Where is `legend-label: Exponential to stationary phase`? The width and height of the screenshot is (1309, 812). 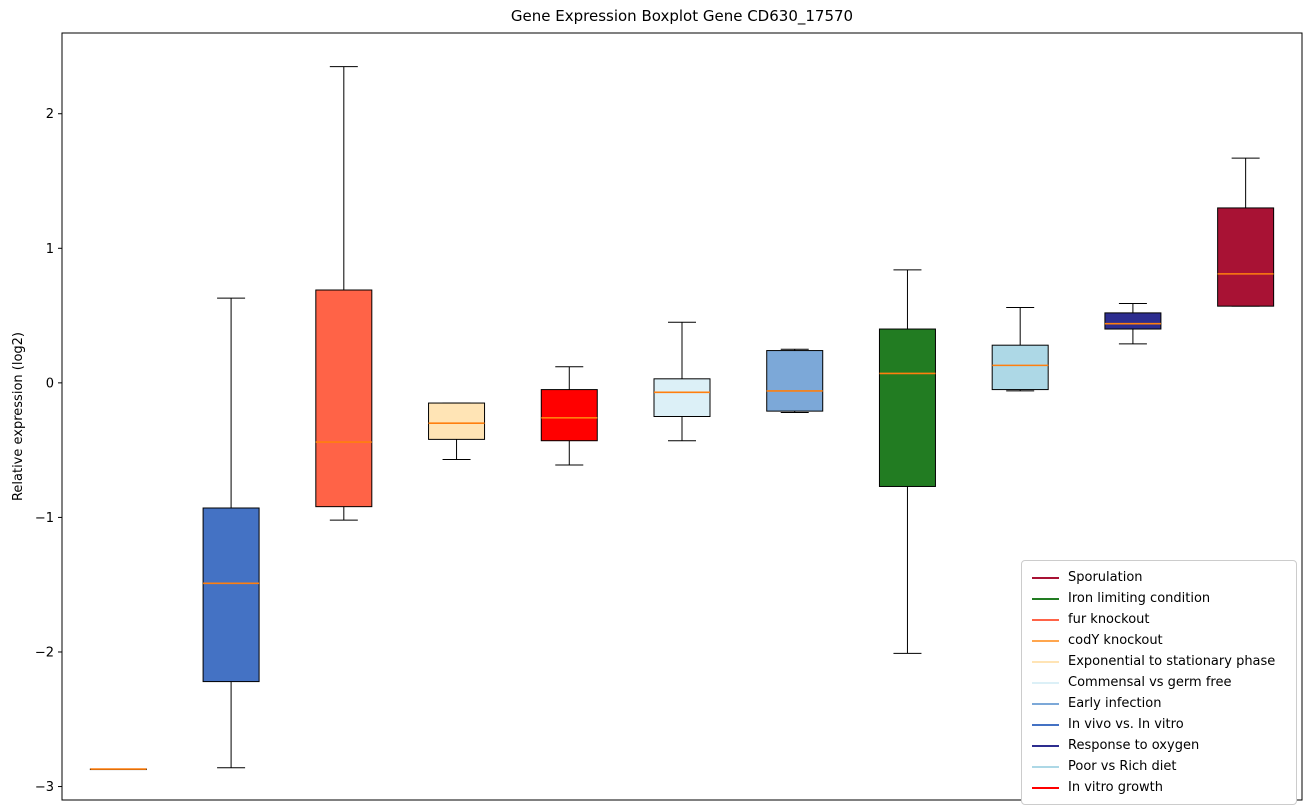
legend-label: Exponential to stationary phase is located at coordinates (1172, 661).